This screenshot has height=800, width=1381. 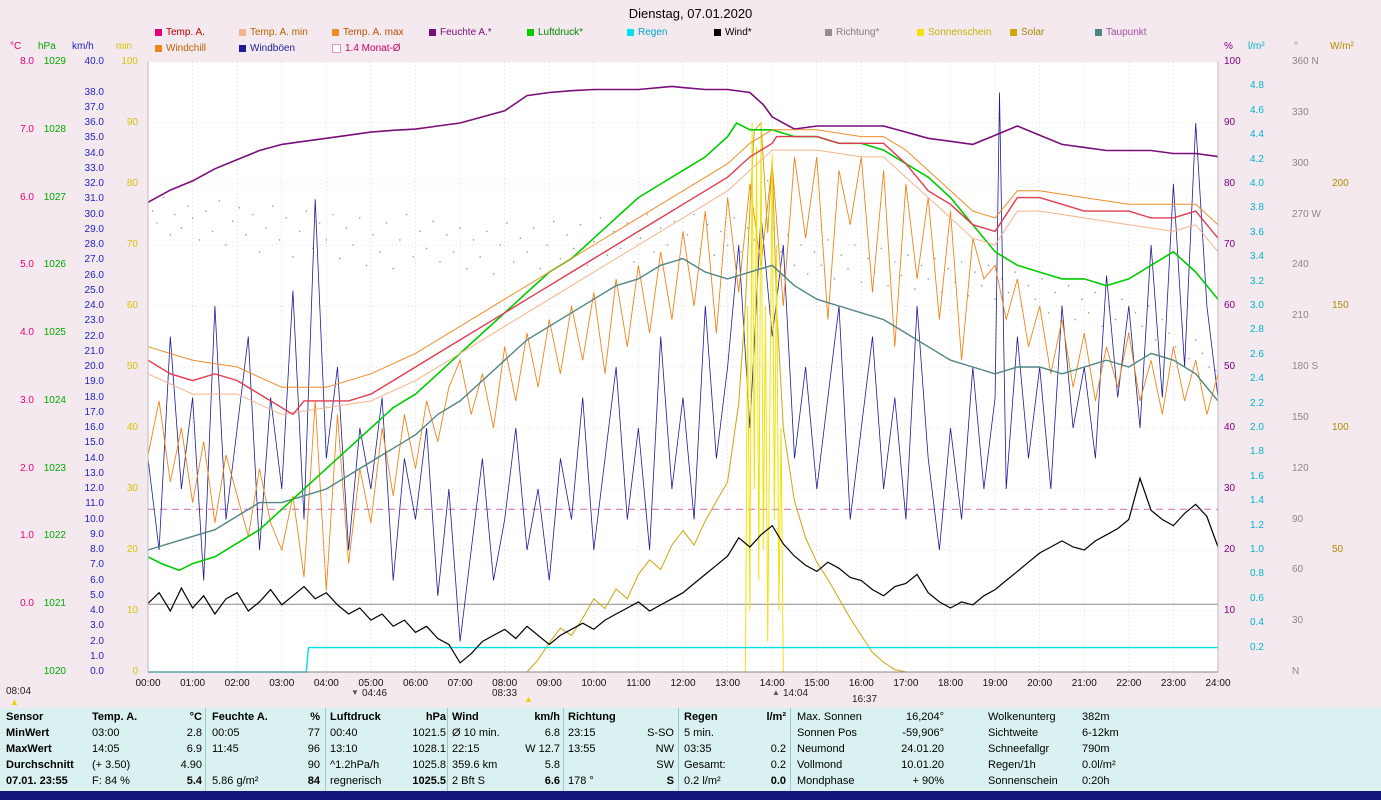 I want to click on stats-cell: 11:45, so click(x=225, y=749).